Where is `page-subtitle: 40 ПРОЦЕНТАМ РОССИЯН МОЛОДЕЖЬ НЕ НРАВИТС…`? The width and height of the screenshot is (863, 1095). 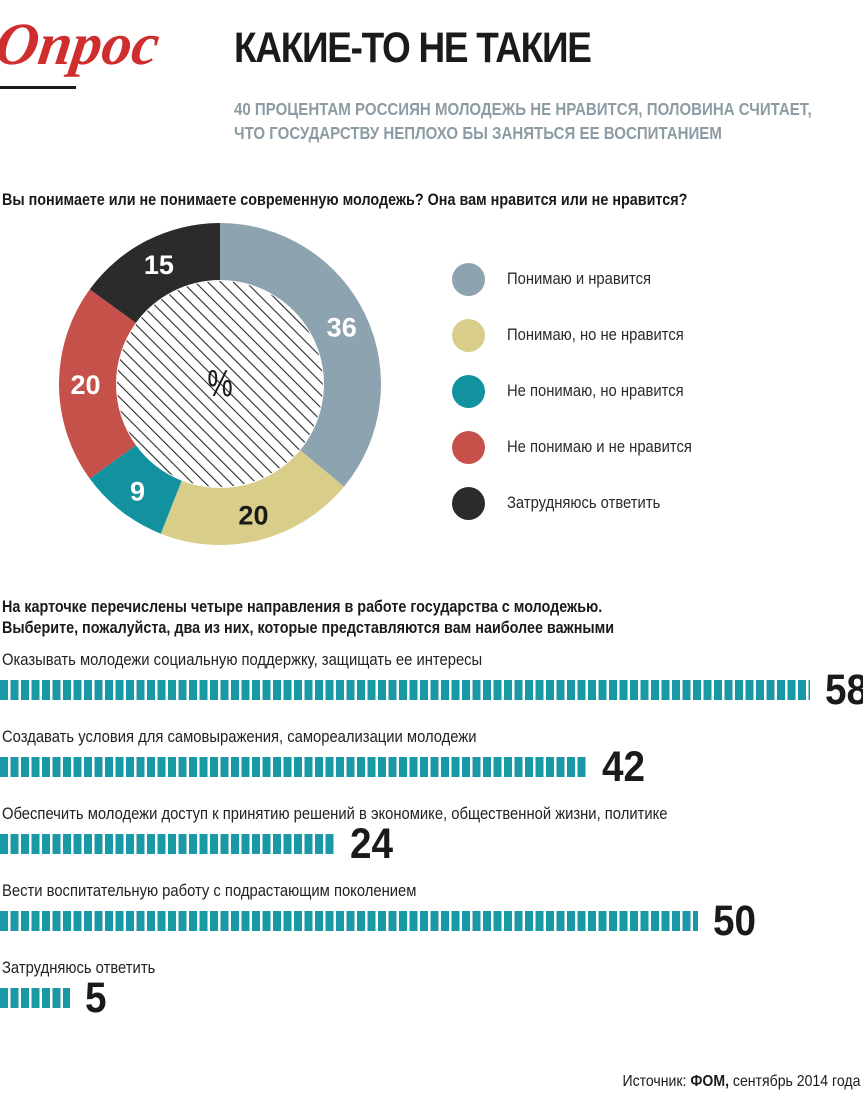 page-subtitle: 40 ПРОЦЕНТАМ РОССИЯН МОЛОДЕЖЬ НЕ НРАВИТС… is located at coordinates (543, 121).